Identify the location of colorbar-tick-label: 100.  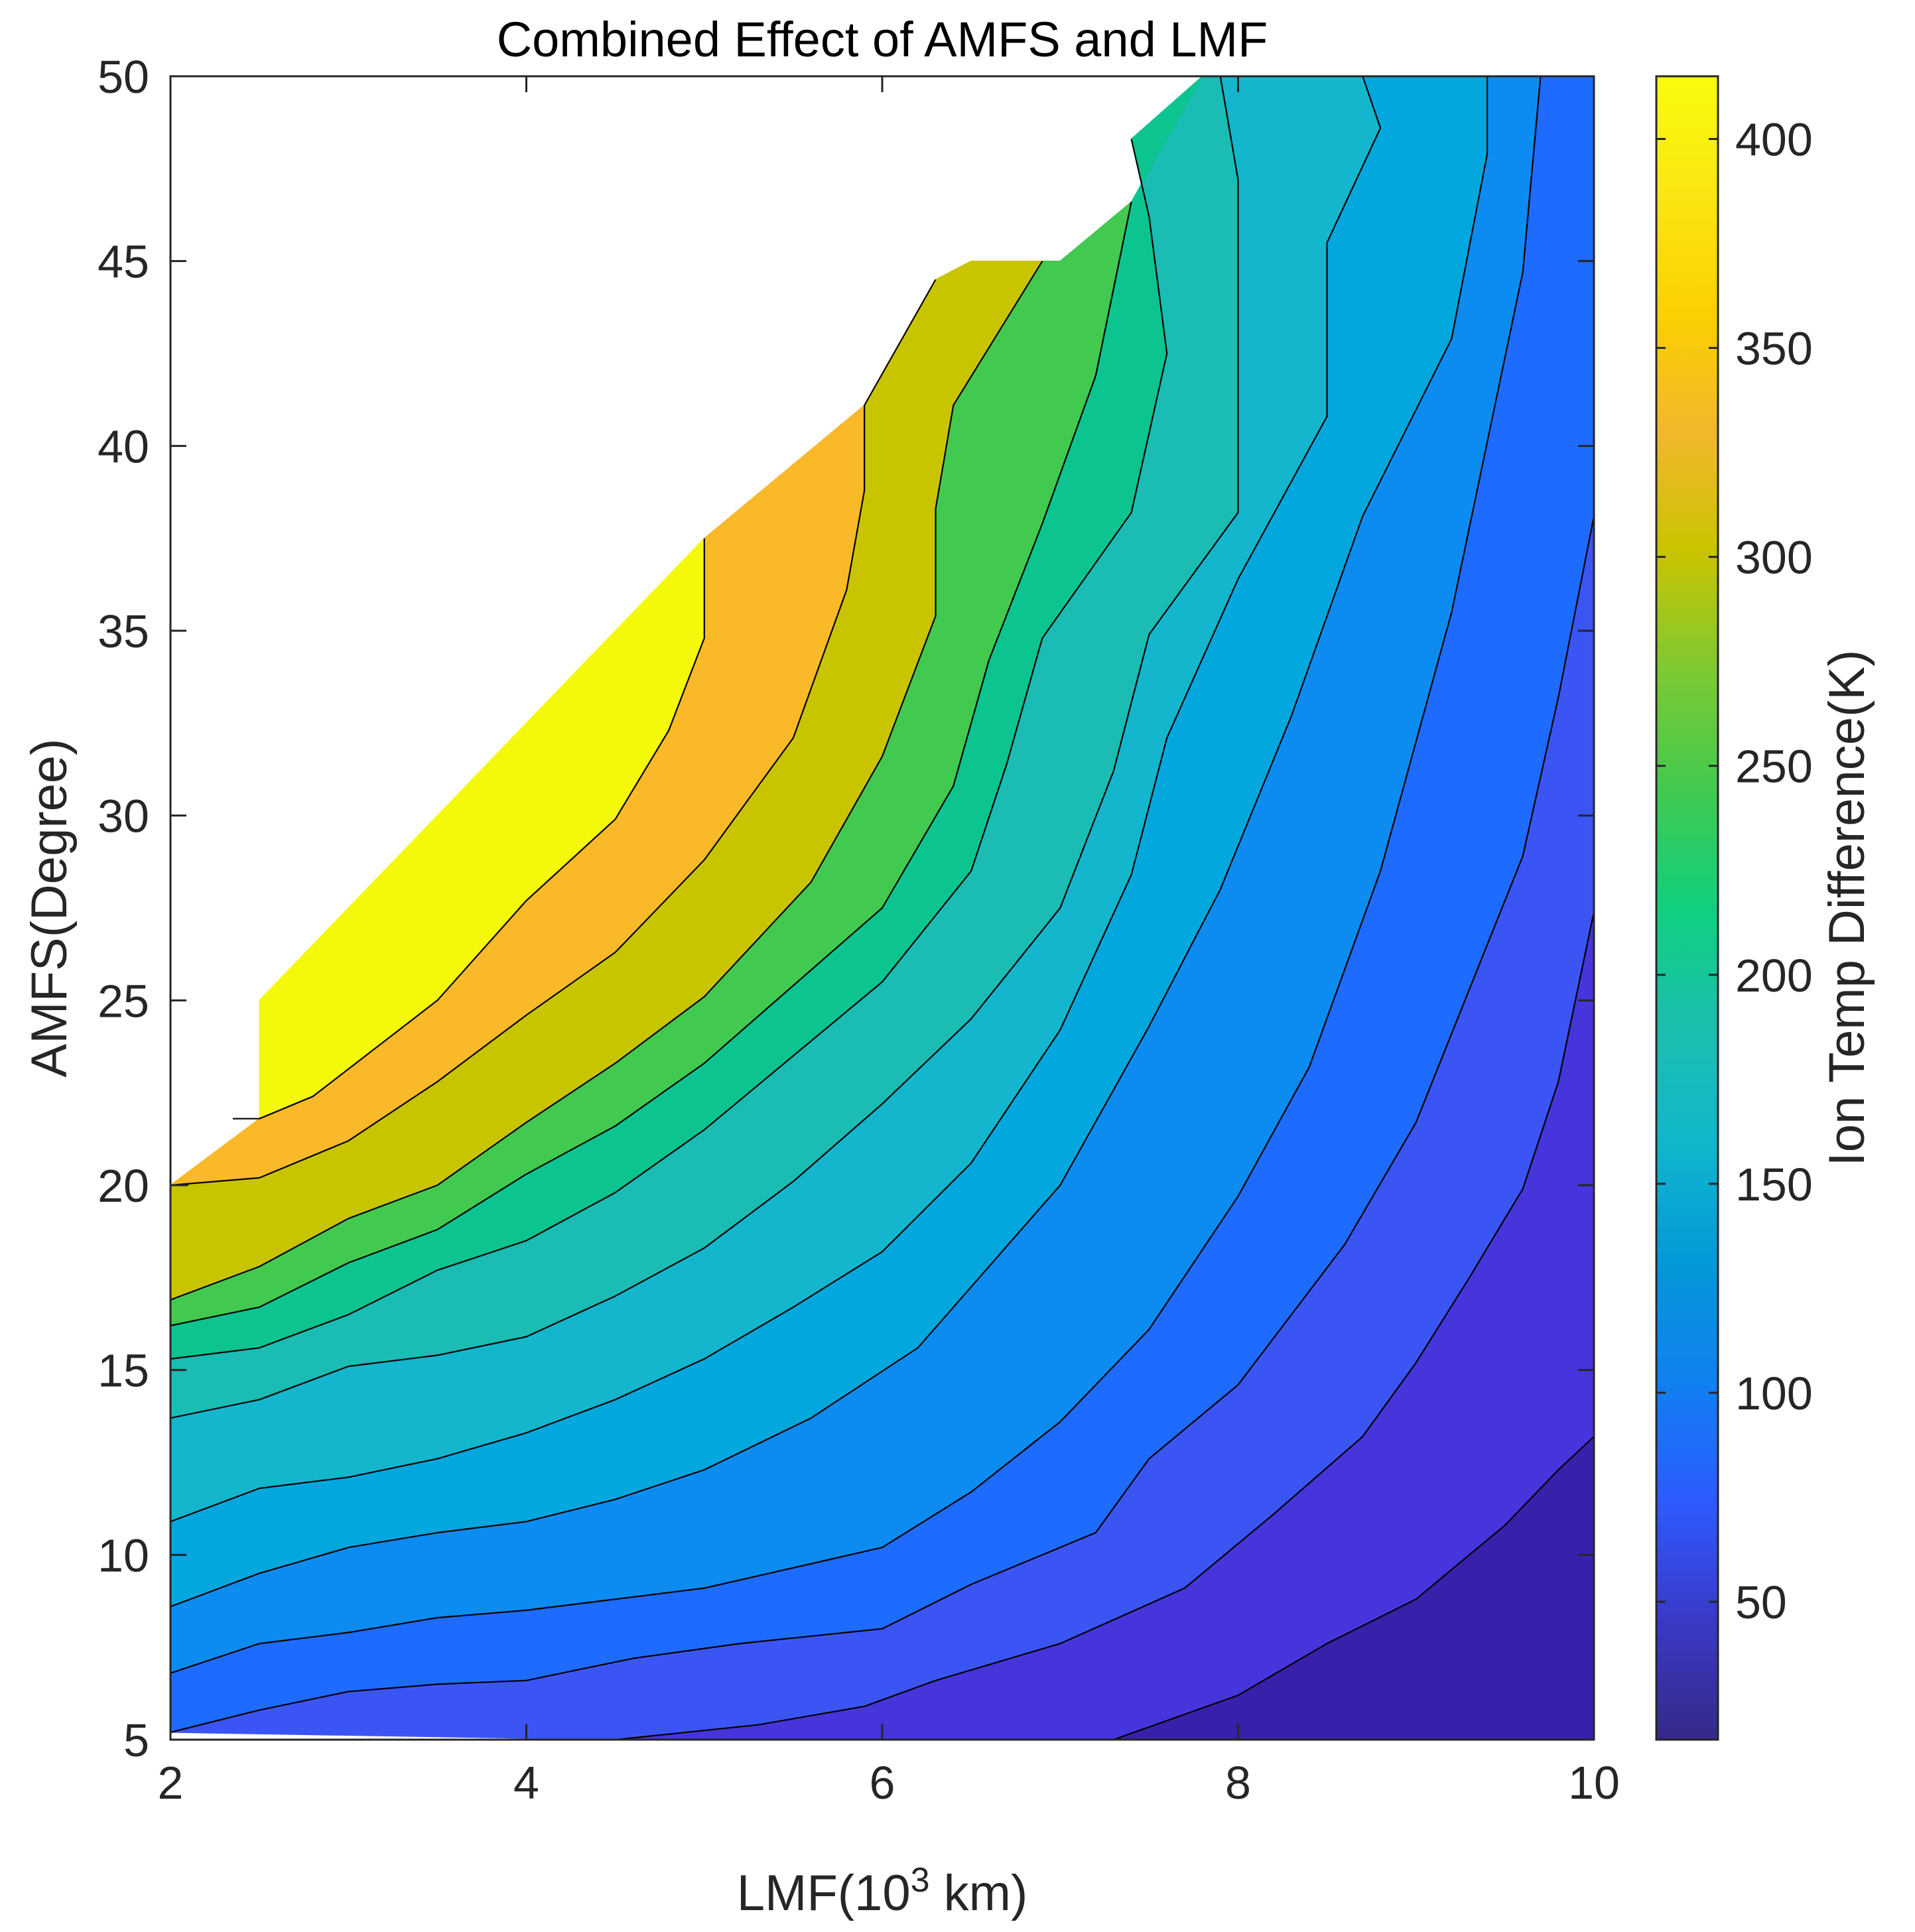
(1774, 1394).